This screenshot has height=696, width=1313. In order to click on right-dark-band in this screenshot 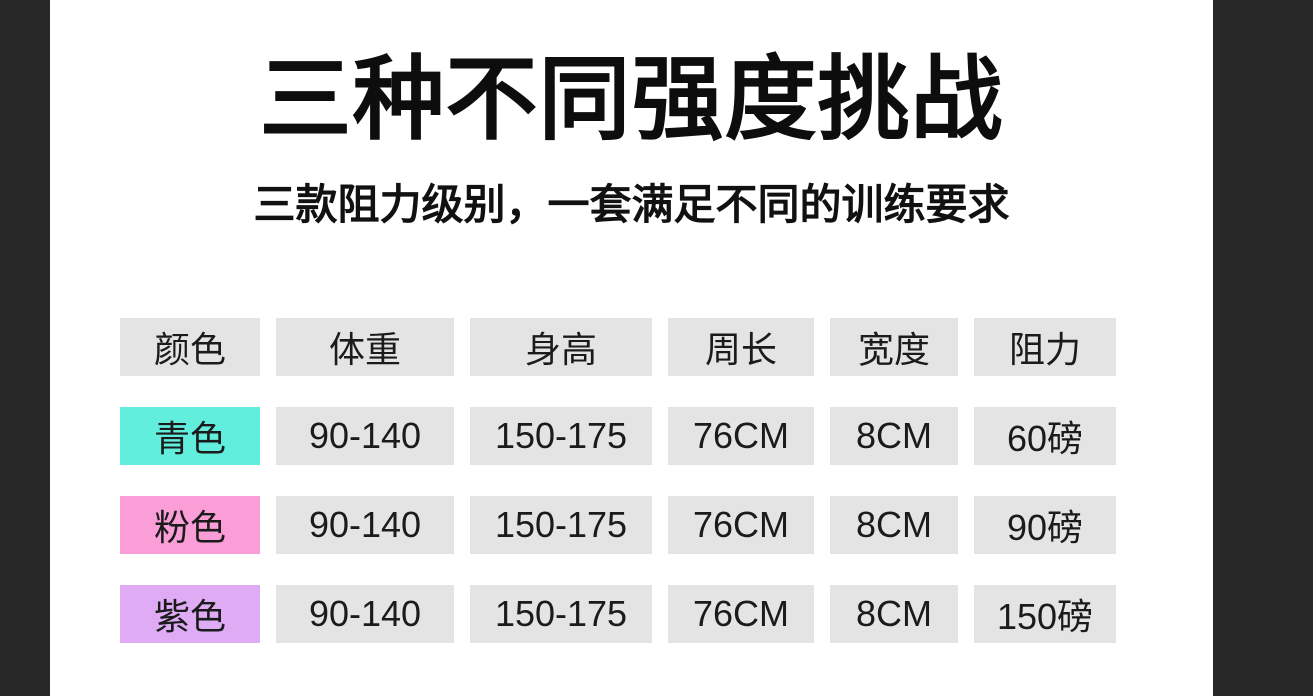, I will do `click(1263, 348)`.